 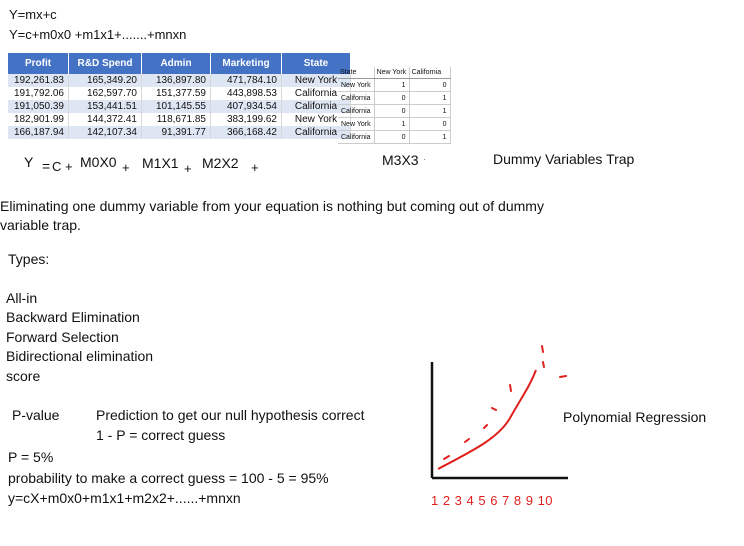 What do you see at coordinates (160, 163) in the screenshot?
I see `eq-term-1: M1X1` at bounding box center [160, 163].